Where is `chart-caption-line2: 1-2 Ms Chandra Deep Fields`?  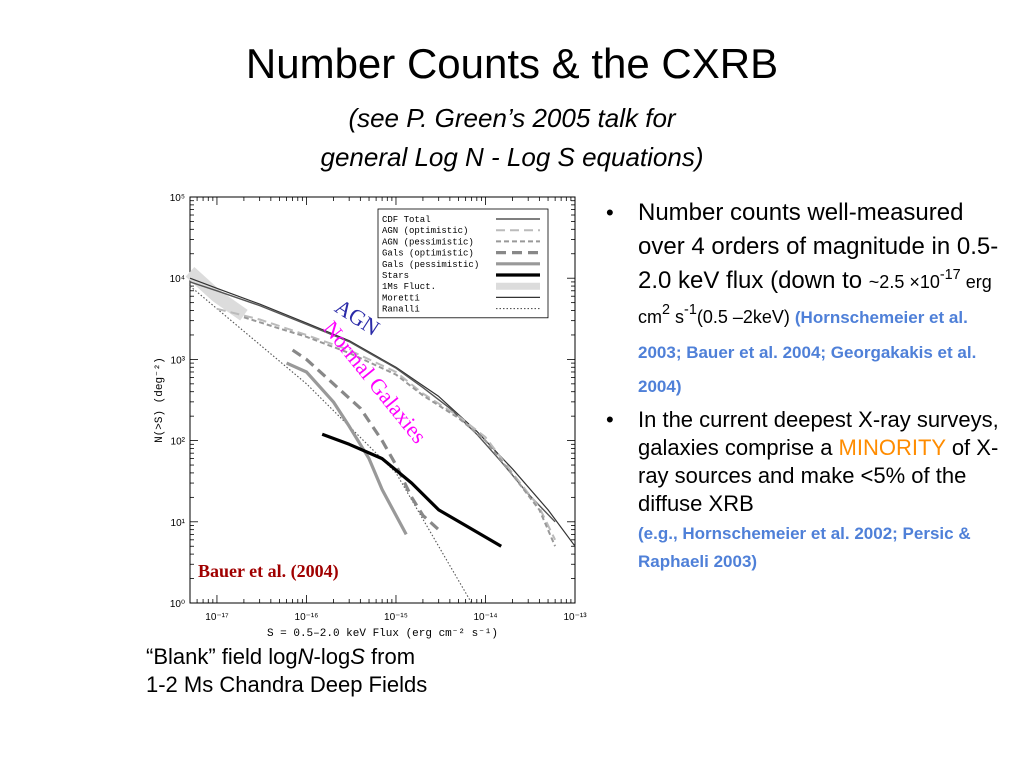 chart-caption-line2: 1-2 Ms Chandra Deep Fields is located at coordinates (287, 684).